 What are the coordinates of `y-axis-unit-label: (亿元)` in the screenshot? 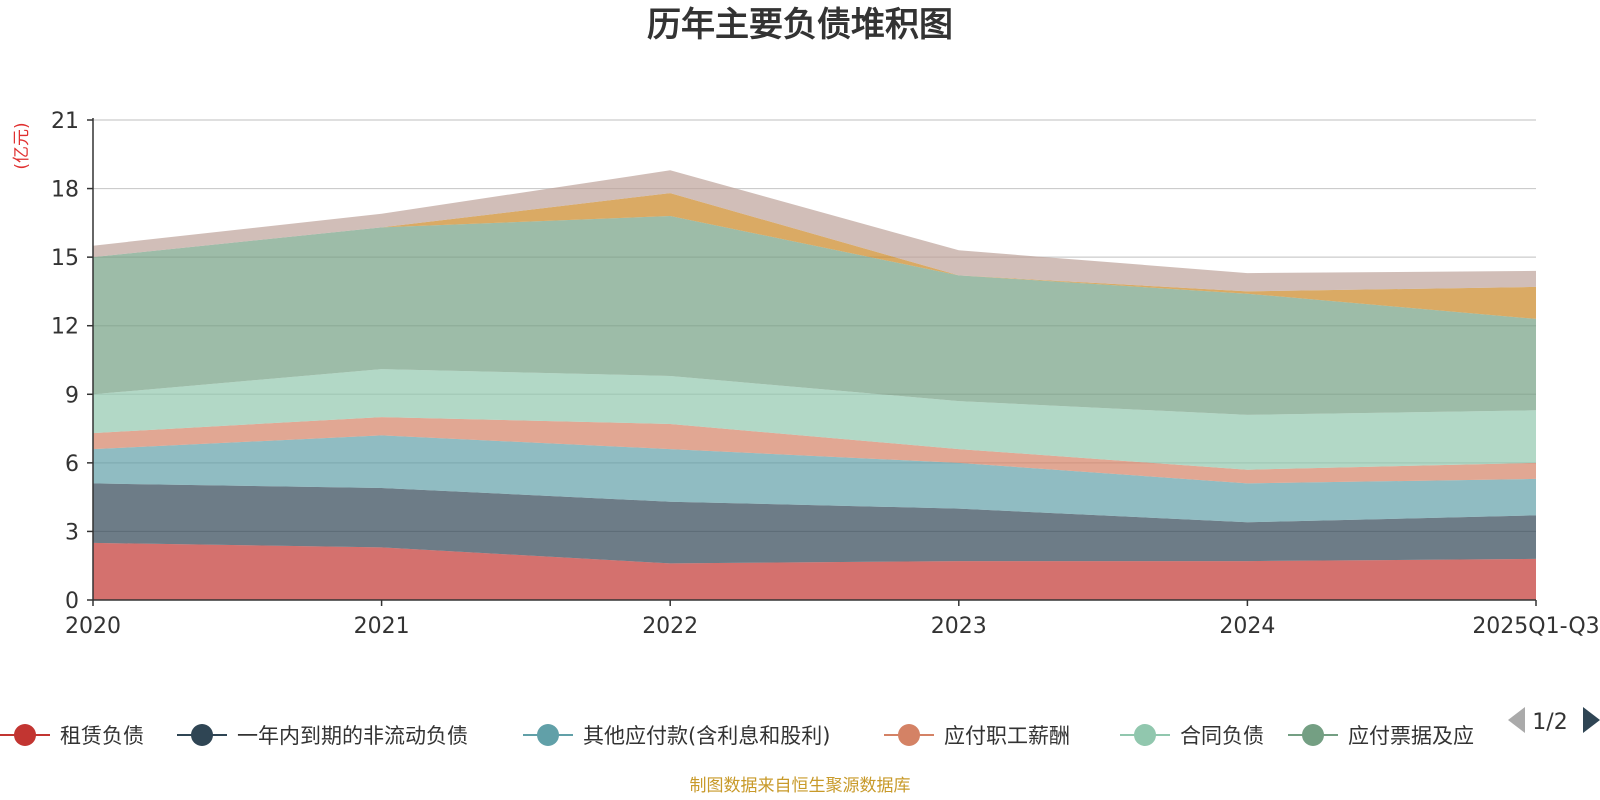 It's located at (22, 145).